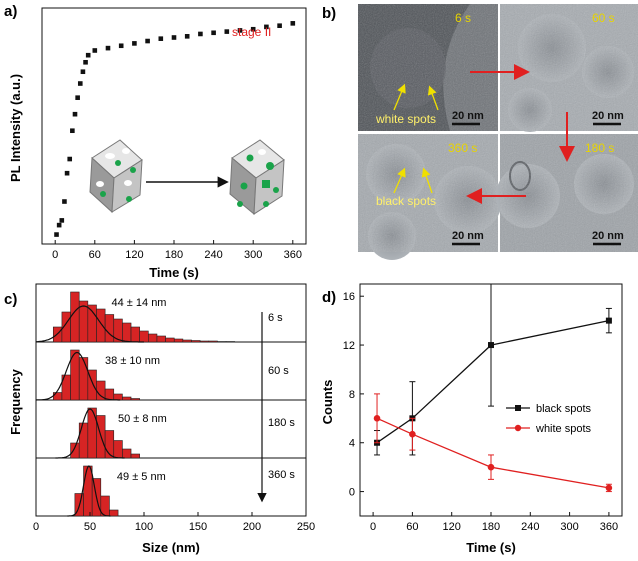 The width and height of the screenshot is (638, 561). Describe the element at coordinates (349, 297) in the screenshot. I see `d-y-tick-label: 16` at that location.